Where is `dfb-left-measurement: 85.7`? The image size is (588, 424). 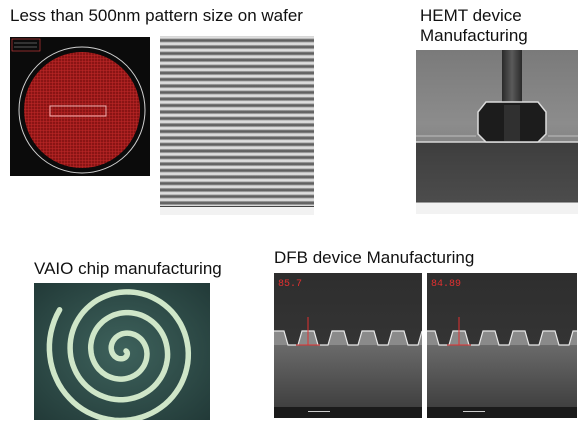
dfb-left-measurement: 85.7 is located at coordinates (290, 284).